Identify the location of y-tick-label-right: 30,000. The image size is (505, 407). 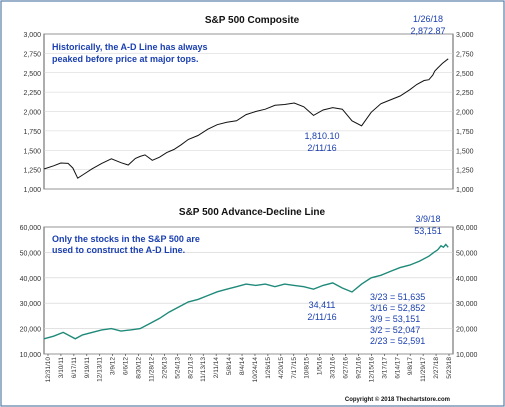
(467, 304).